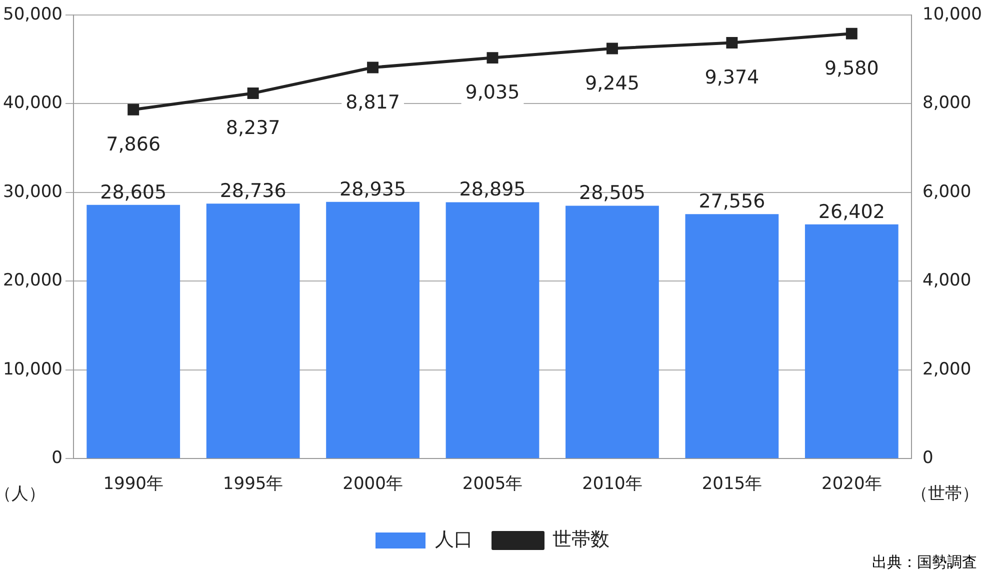  Describe the element at coordinates (373, 189) in the screenshot. I see `data-label: 28,935` at that location.